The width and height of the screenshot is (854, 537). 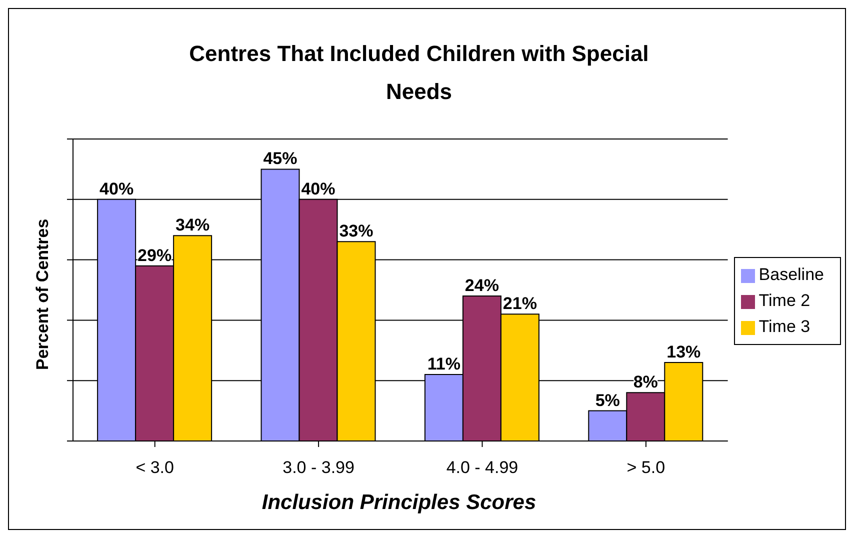 What do you see at coordinates (481, 286) in the screenshot?
I see `data-label: 24%` at bounding box center [481, 286].